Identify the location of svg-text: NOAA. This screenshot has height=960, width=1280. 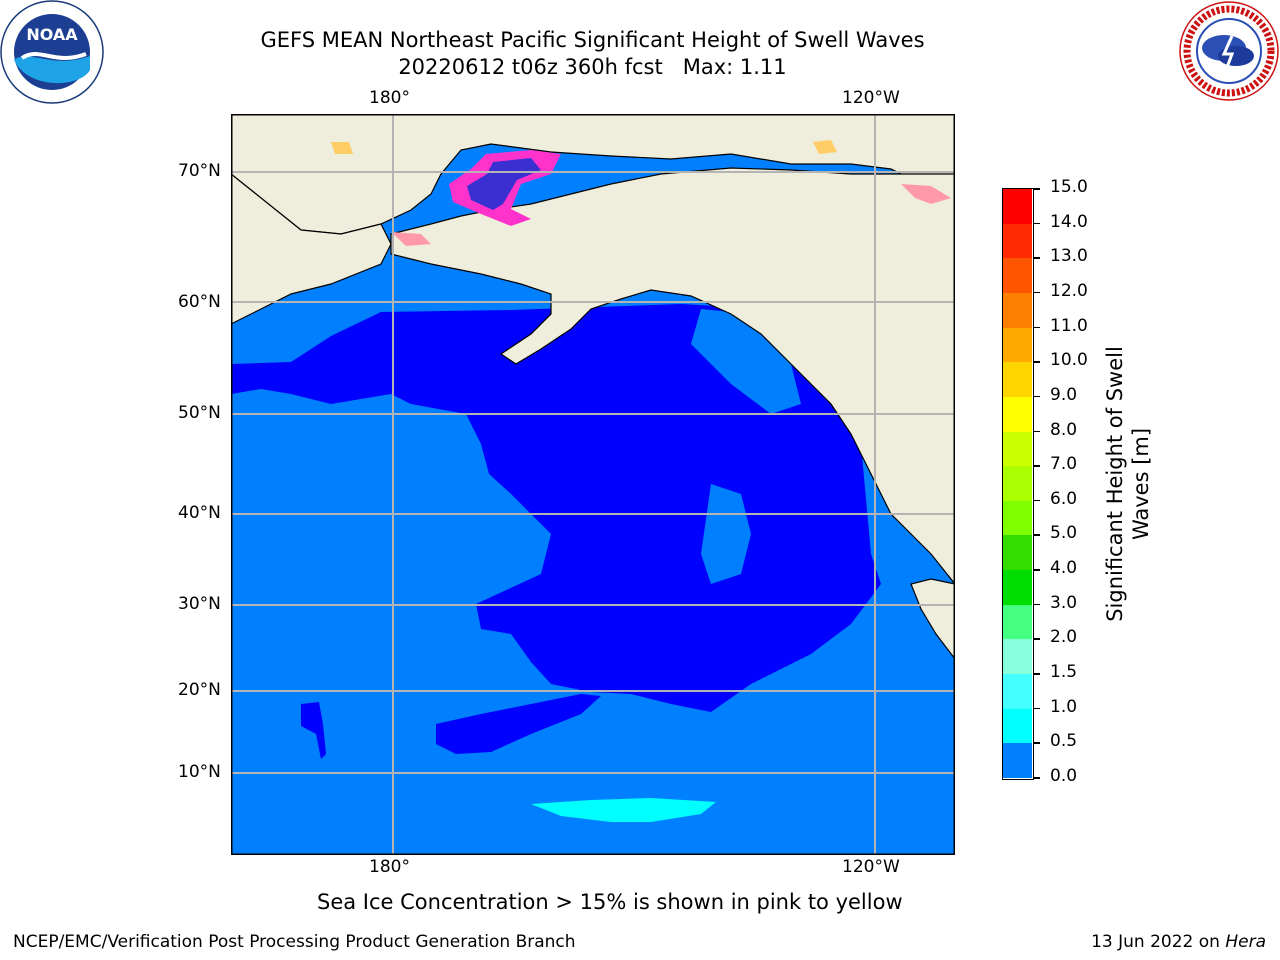
(52, 34).